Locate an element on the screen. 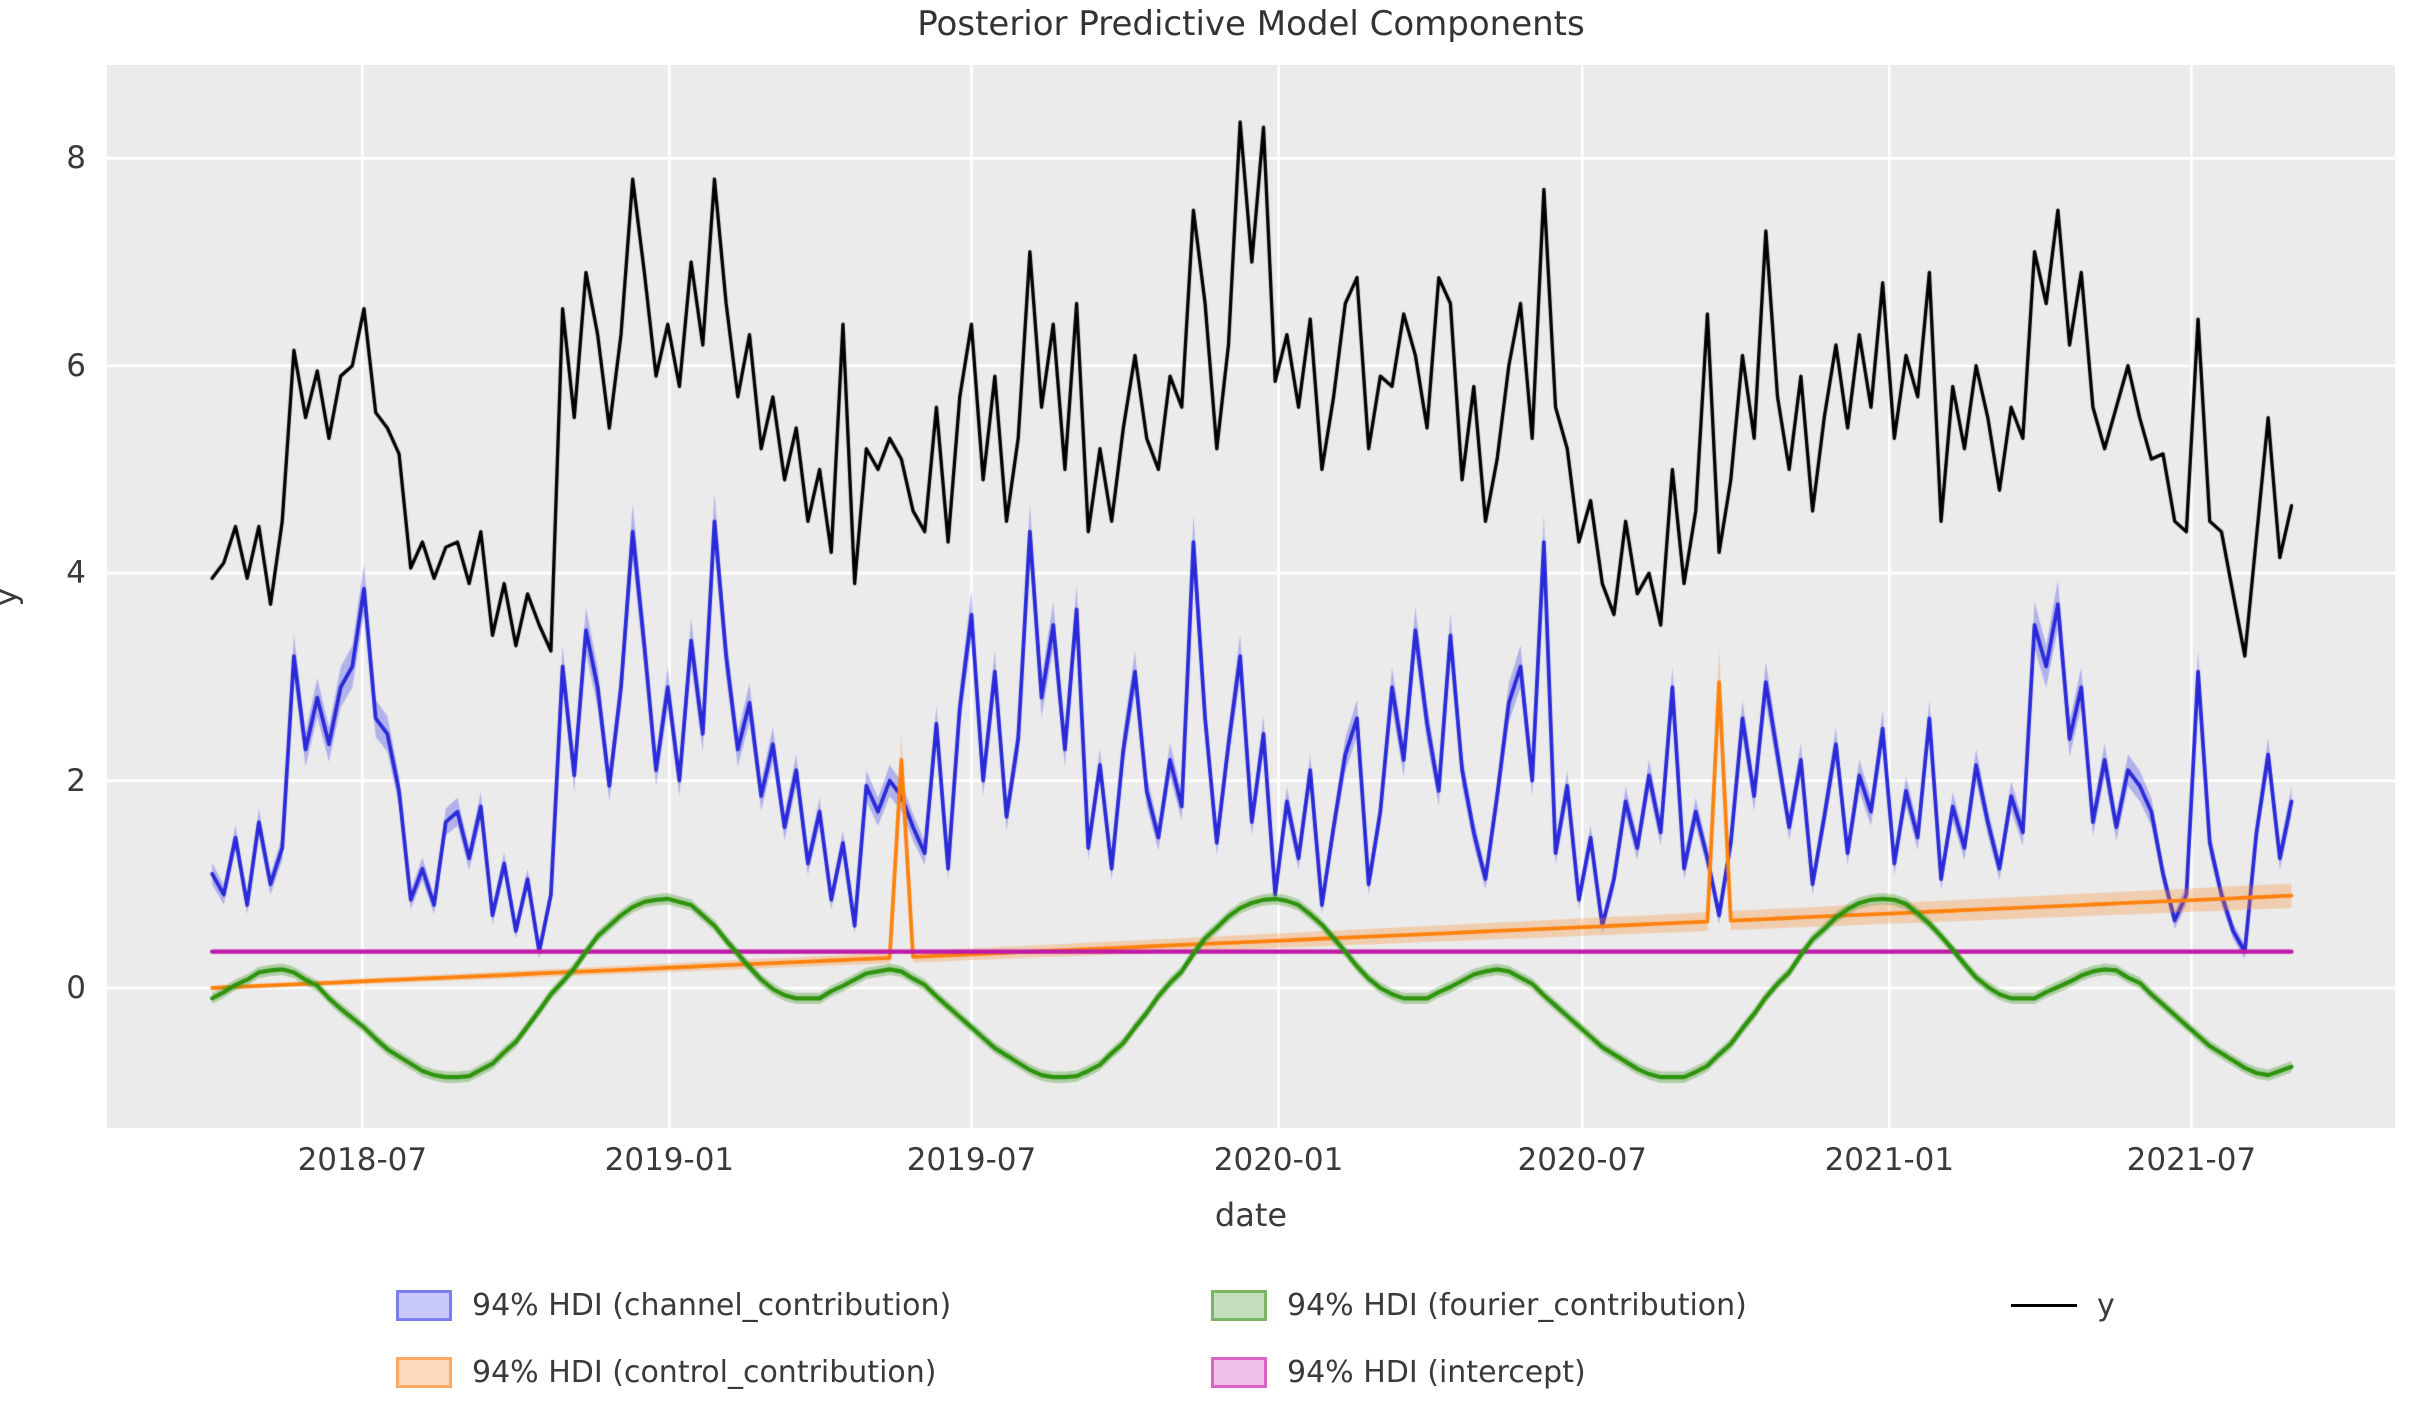 The height and width of the screenshot is (1423, 2423). x-tick-label: 2021-01 is located at coordinates (1889, 1160).